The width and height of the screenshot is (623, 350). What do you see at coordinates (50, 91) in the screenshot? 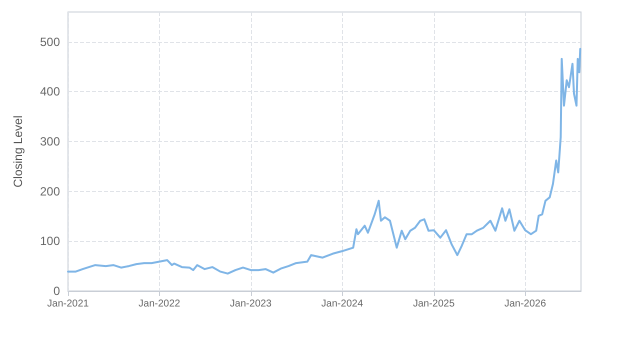
I see `y-tick-label: 400` at bounding box center [50, 91].